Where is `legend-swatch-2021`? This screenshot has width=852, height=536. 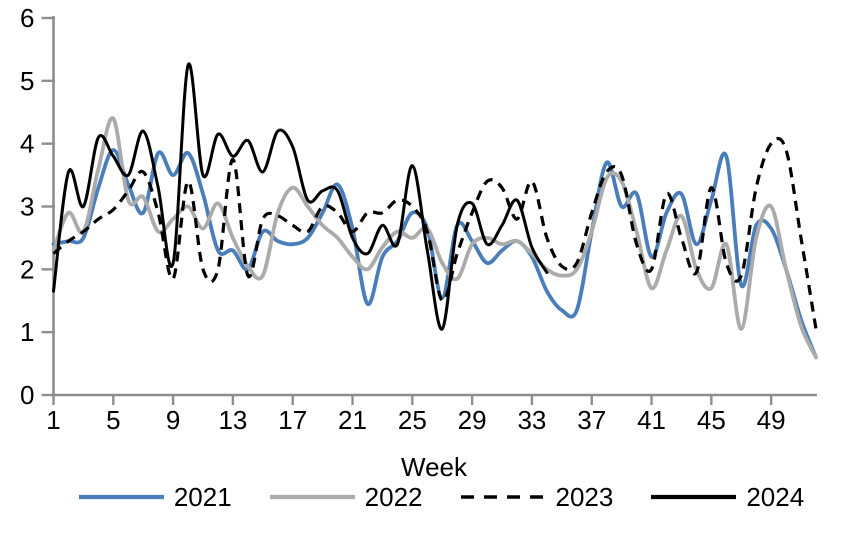
legend-swatch-2021 is located at coordinates (121, 497).